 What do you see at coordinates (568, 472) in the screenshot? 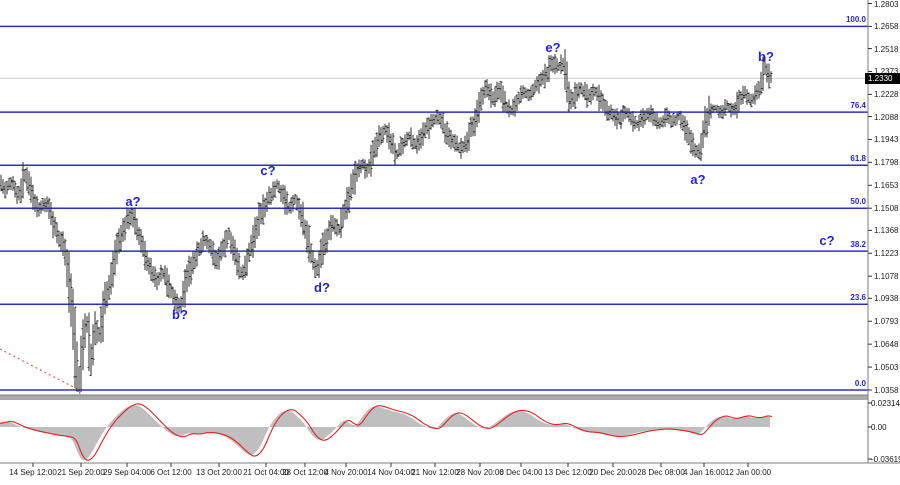
I see `date-tick-label: 13 Dec 12:00` at bounding box center [568, 472].